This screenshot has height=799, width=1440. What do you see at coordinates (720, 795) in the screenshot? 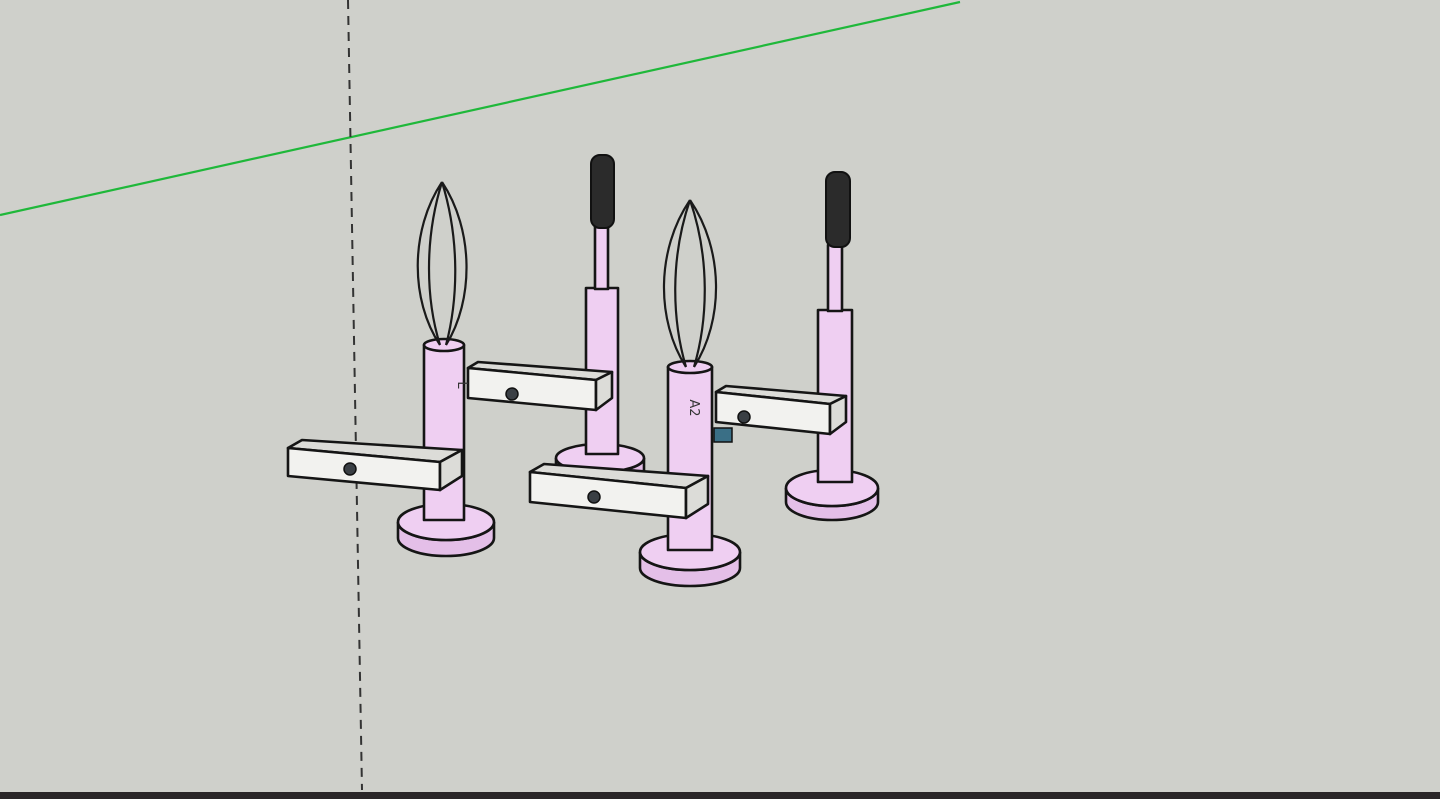
I see `bottom-border` at bounding box center [720, 795].